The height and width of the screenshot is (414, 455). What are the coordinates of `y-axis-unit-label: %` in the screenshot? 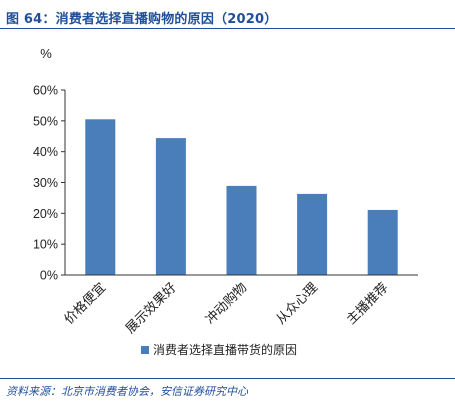 It's located at (46, 53).